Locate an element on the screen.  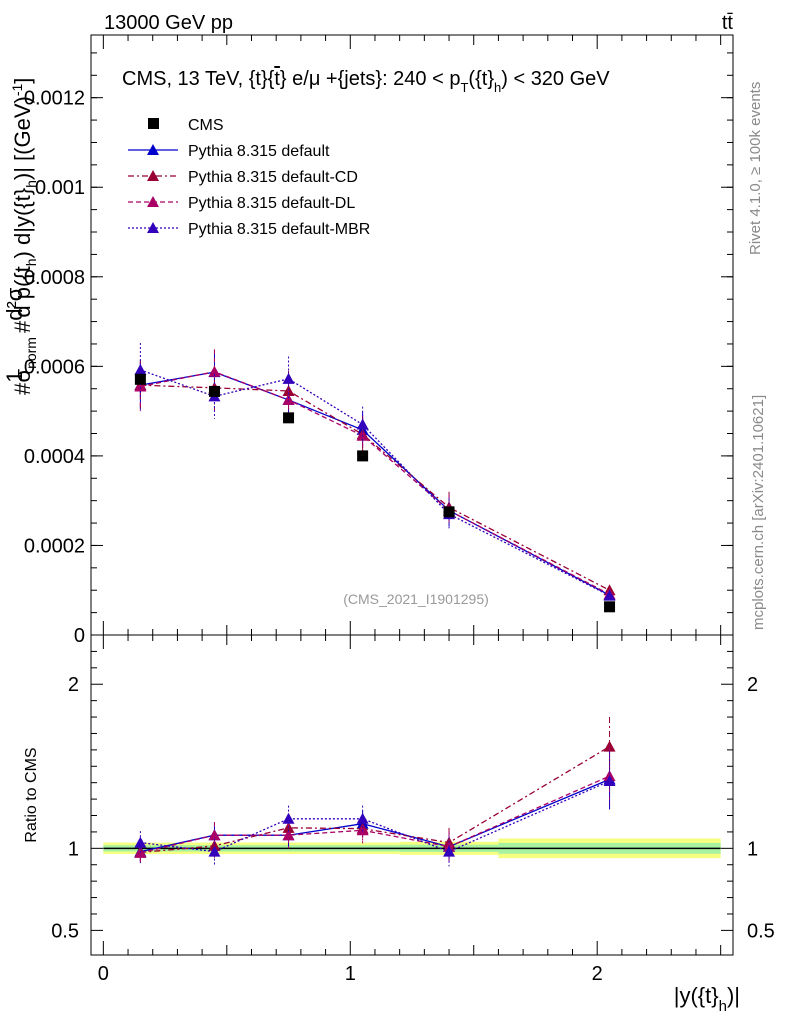
legend-label-series-3: Pythia 8.315 default-MBR is located at coordinates (279, 229).